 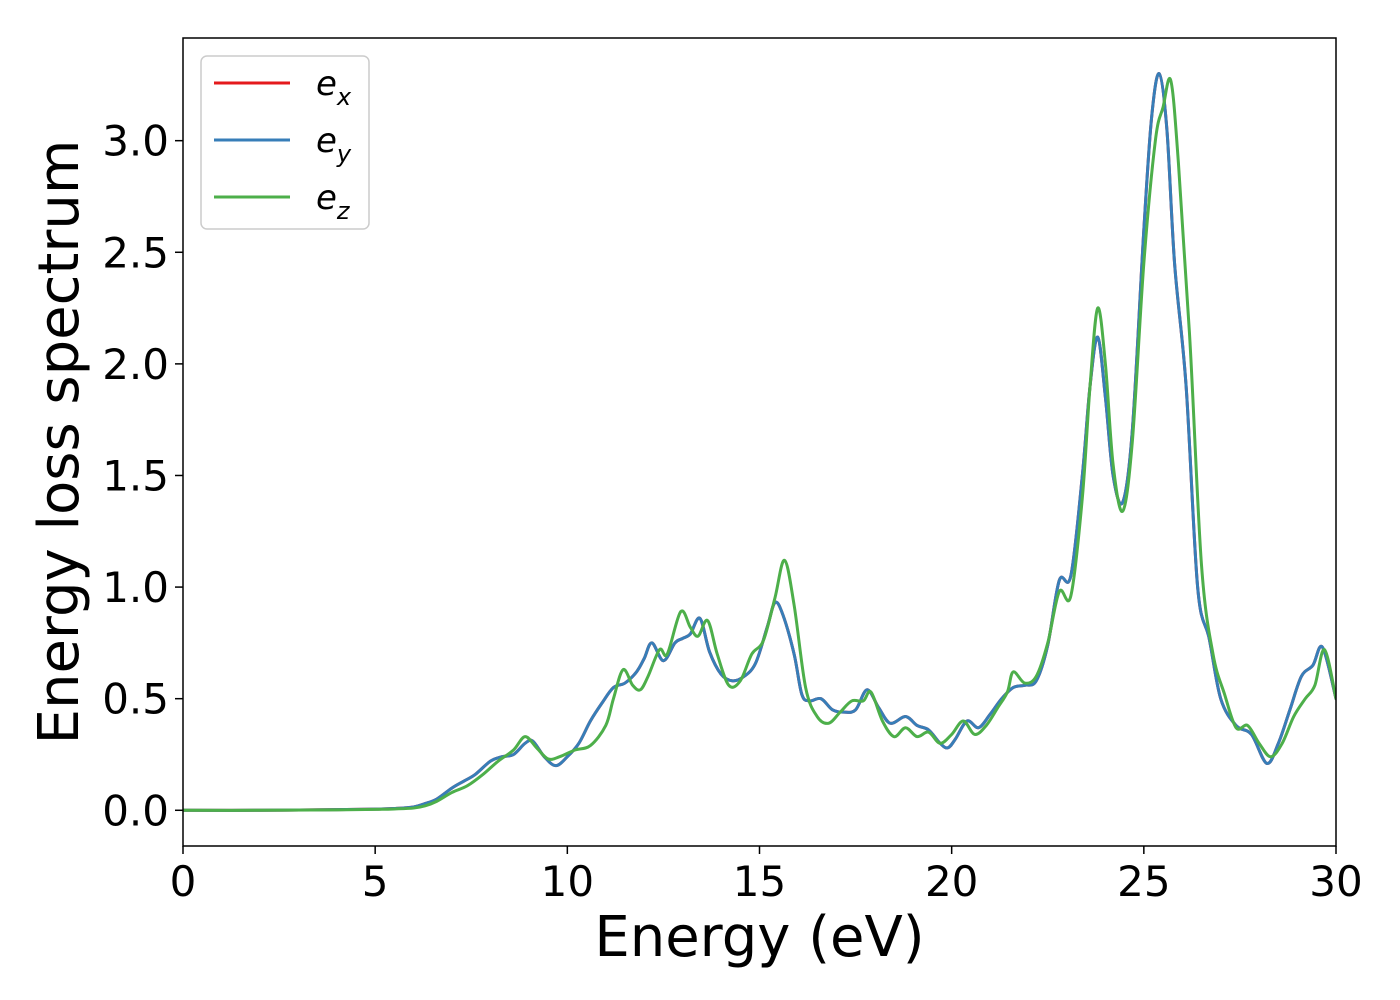 I want to click on y-tick-label: 2.0, so click(x=135, y=364).